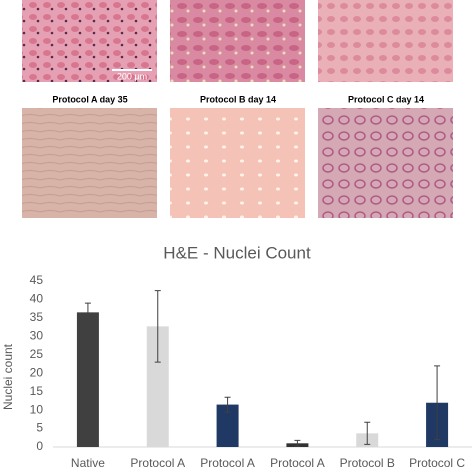 The width and height of the screenshot is (474, 474). What do you see at coordinates (8, 376) in the screenshot?
I see `y-axis-label: Nuclei count` at bounding box center [8, 376].